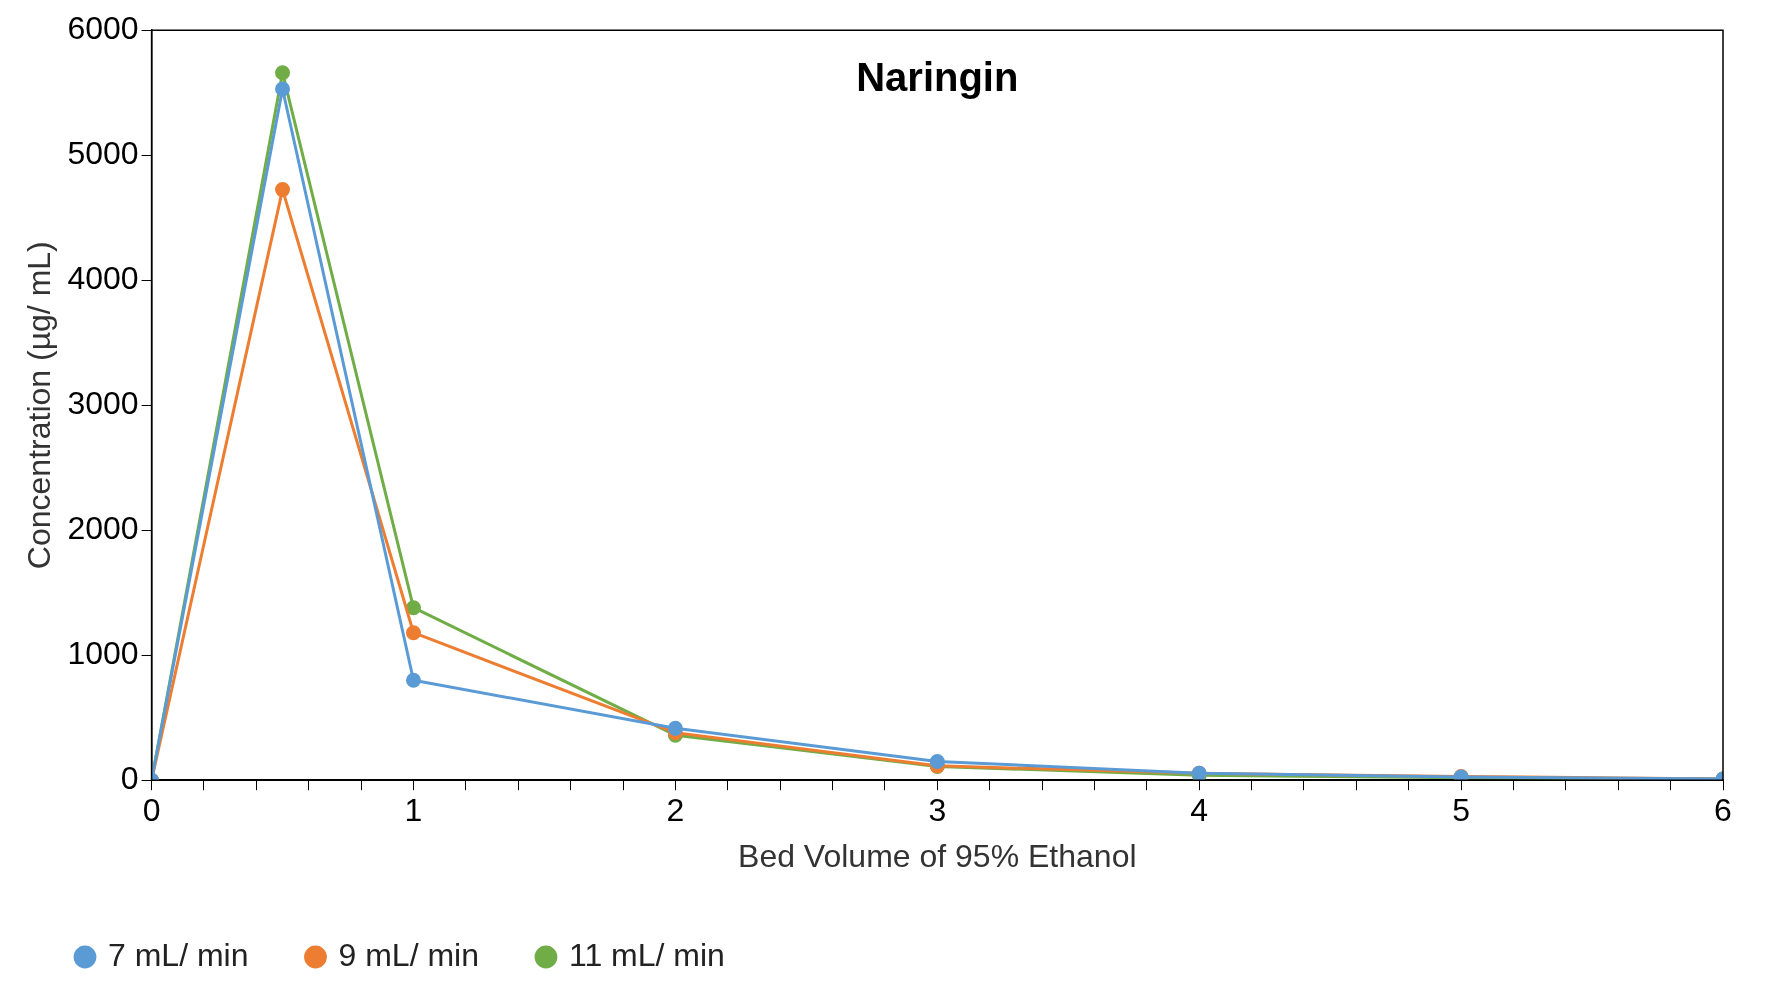 The height and width of the screenshot is (1003, 1767). I want to click on x-tick-label: 2, so click(675, 810).